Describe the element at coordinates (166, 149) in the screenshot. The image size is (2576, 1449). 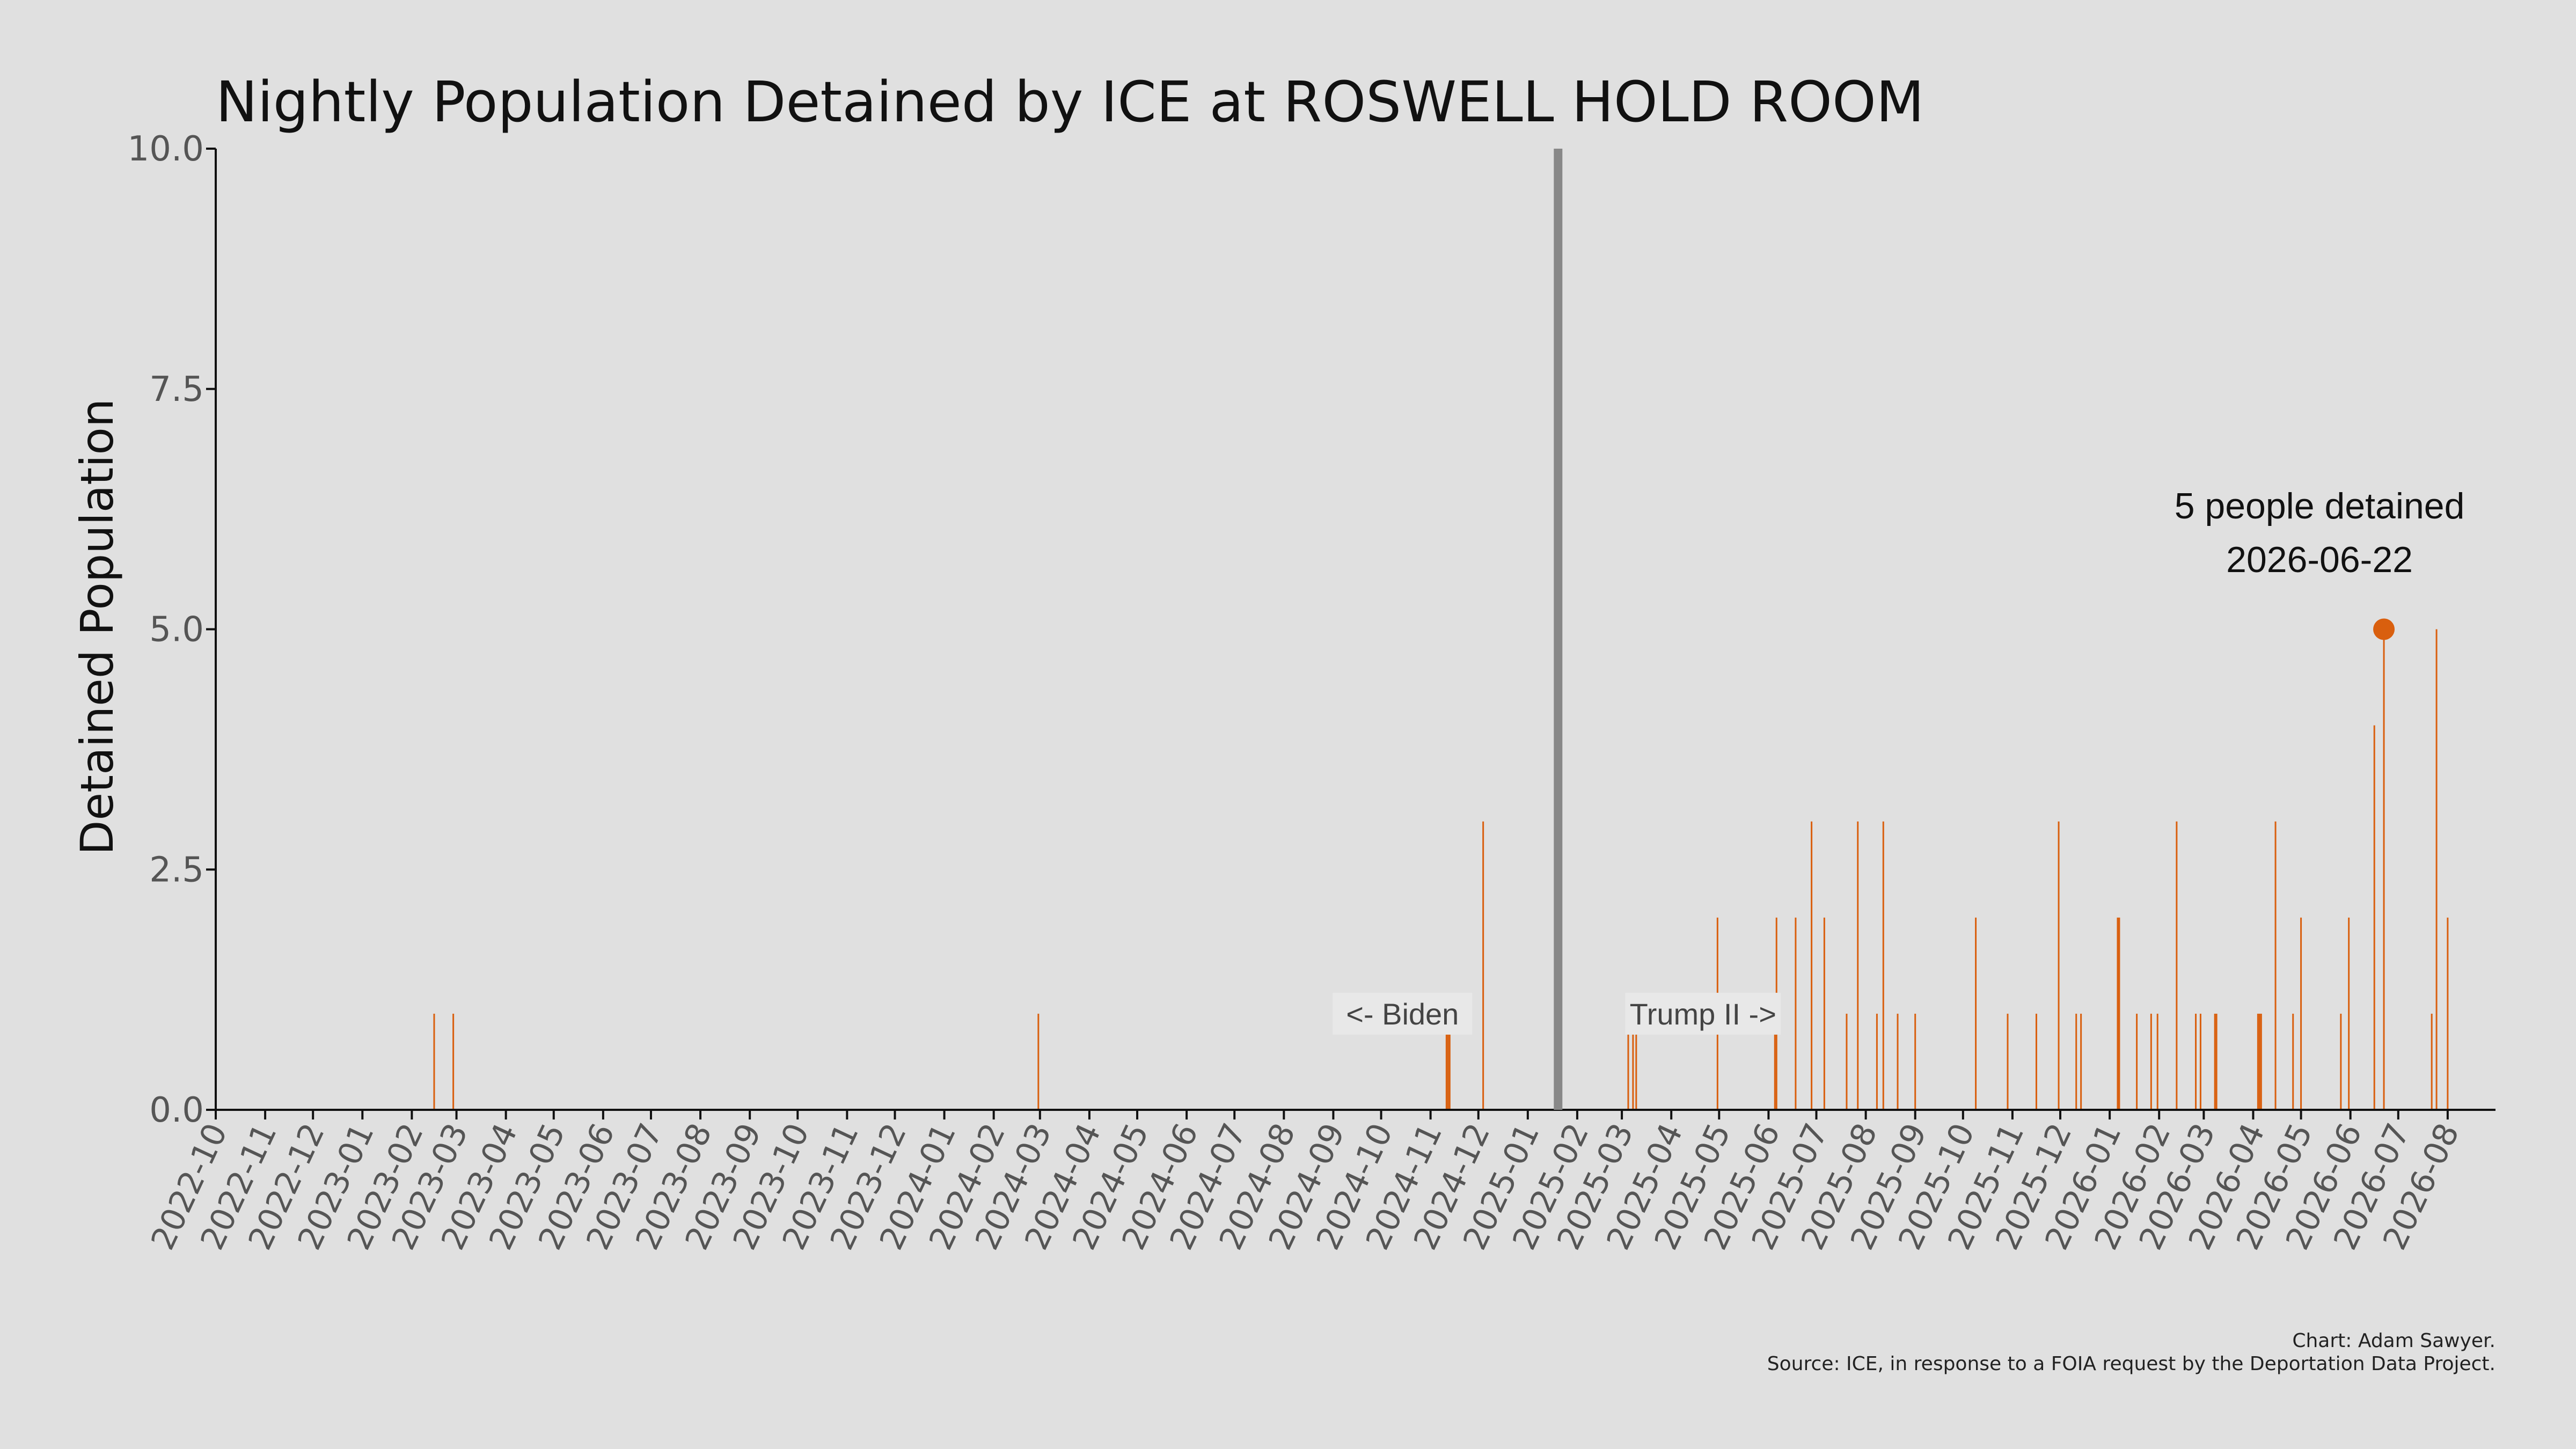
I see `y-tick-label: 10.0` at that location.